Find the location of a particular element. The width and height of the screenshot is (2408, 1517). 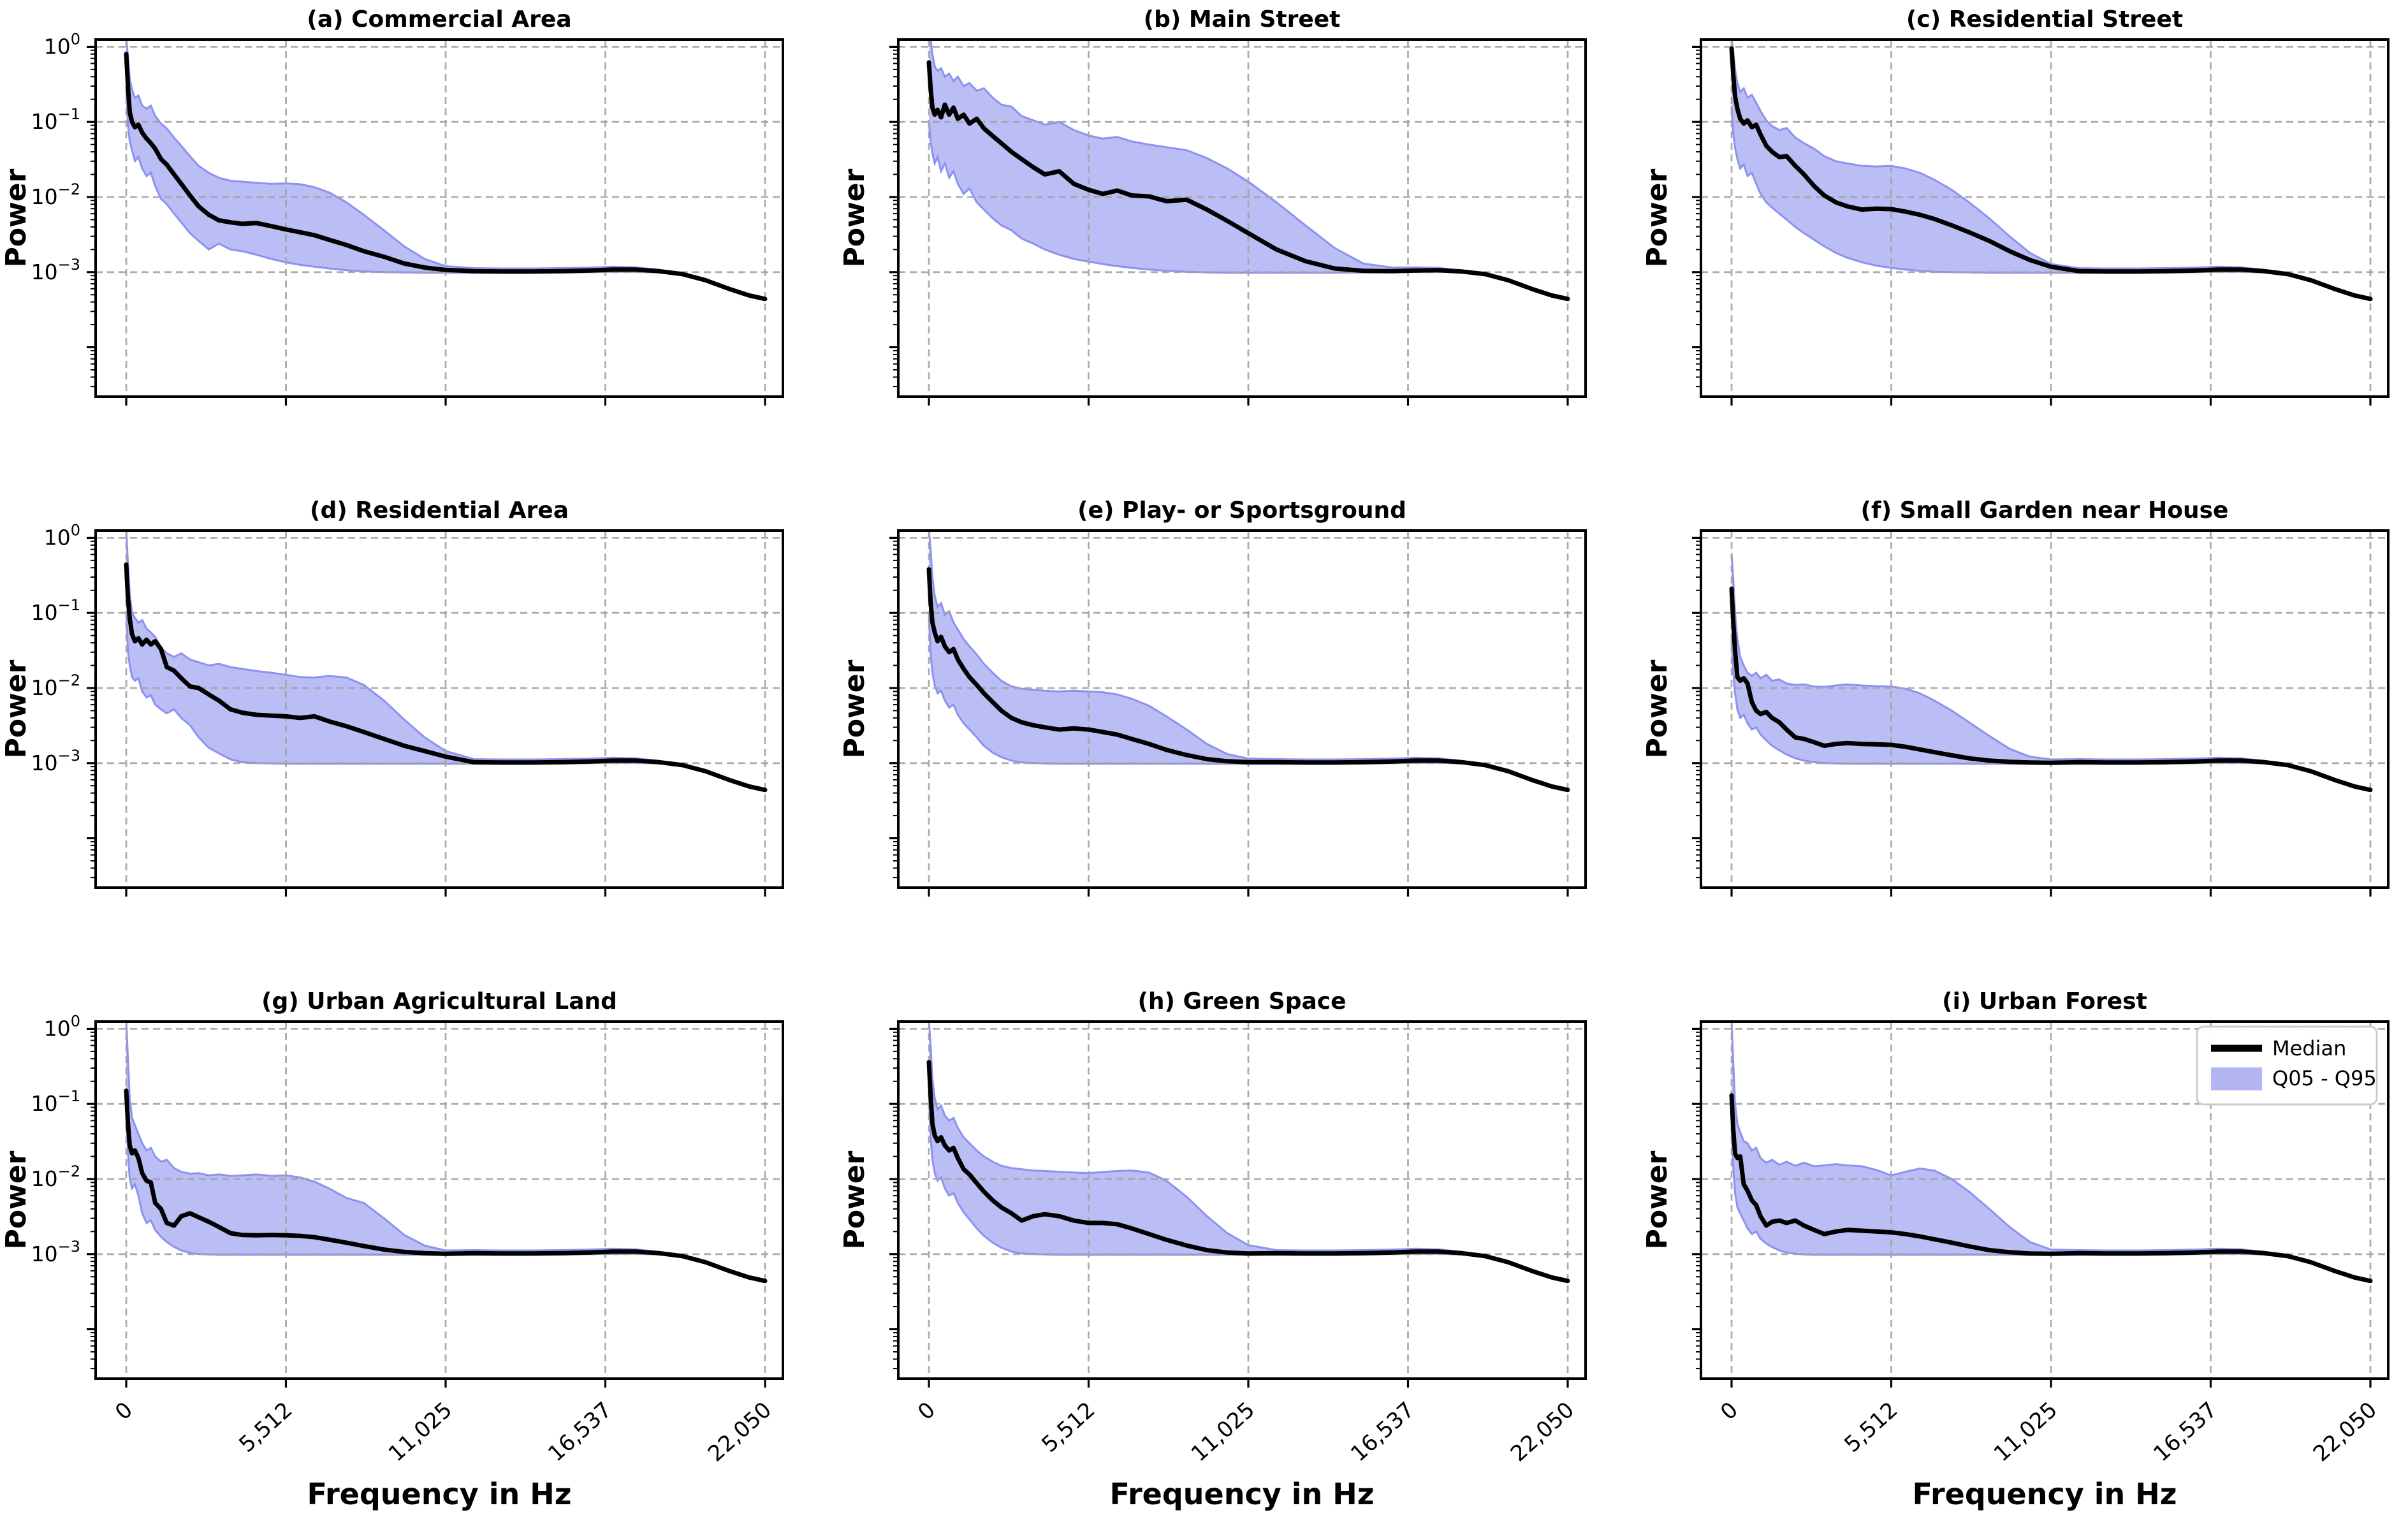

subplot-e: (e) Play- or Sportsground Power is located at coordinates (1204, 736).